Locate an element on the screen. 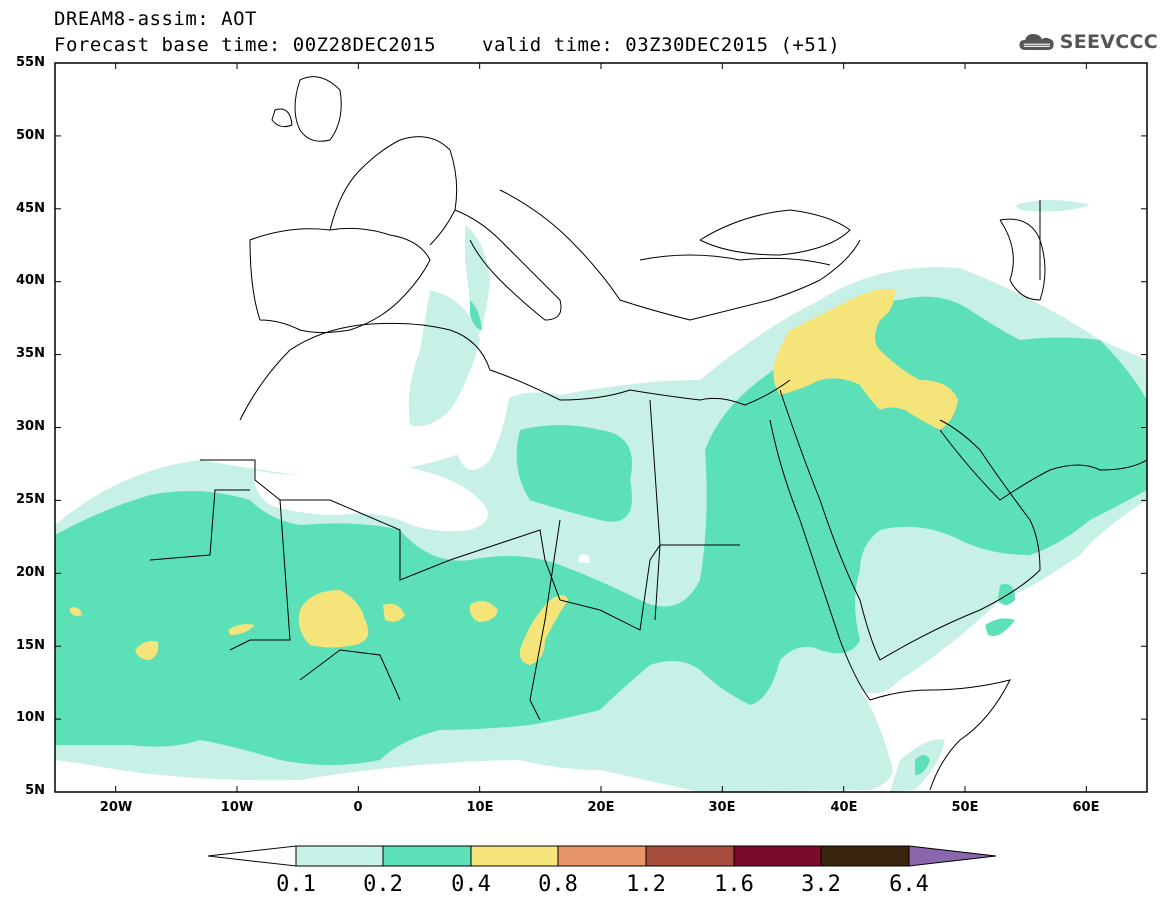 The width and height of the screenshot is (1165, 905). colorbar-low-triangle is located at coordinates (252, 856).